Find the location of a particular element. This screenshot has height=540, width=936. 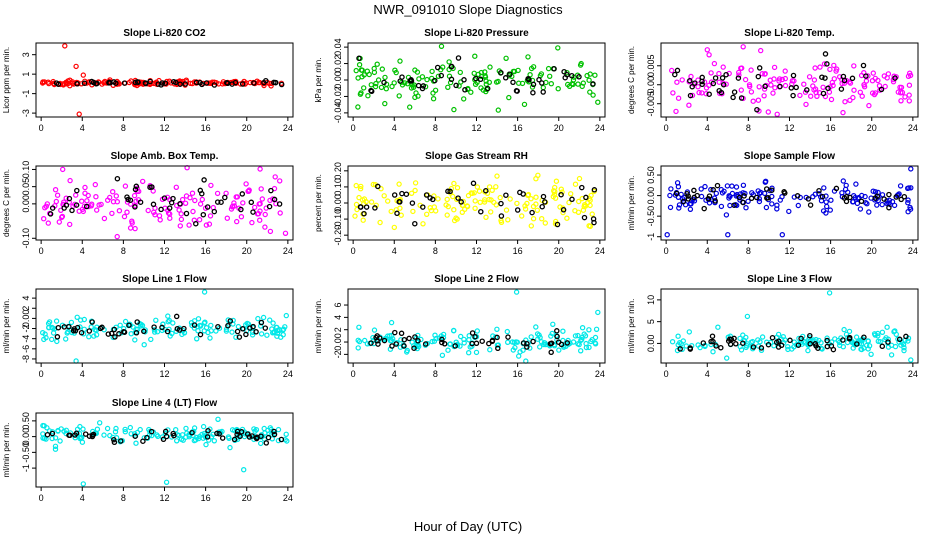

x-tick-label: 20 is located at coordinates (872, 251).